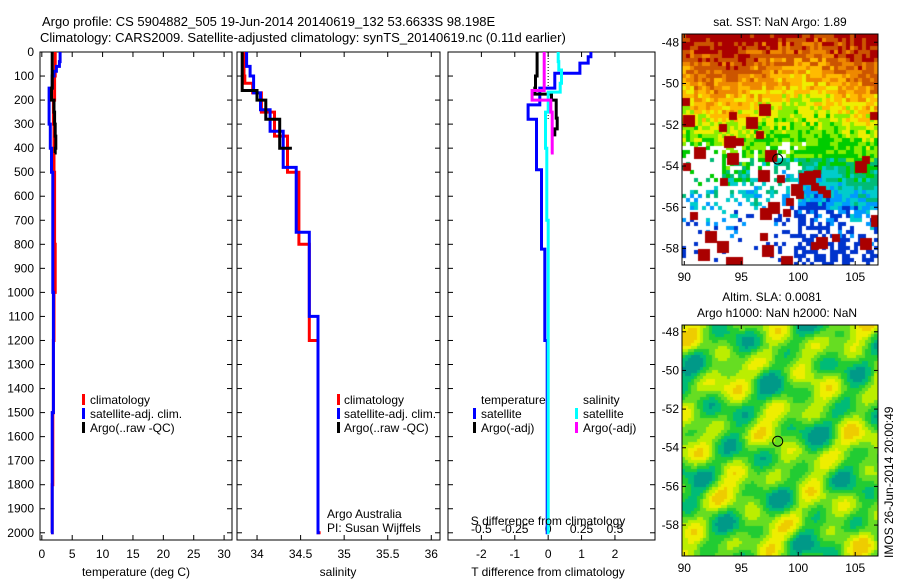  I want to click on lat-tick-label: -58, so click(671, 525).